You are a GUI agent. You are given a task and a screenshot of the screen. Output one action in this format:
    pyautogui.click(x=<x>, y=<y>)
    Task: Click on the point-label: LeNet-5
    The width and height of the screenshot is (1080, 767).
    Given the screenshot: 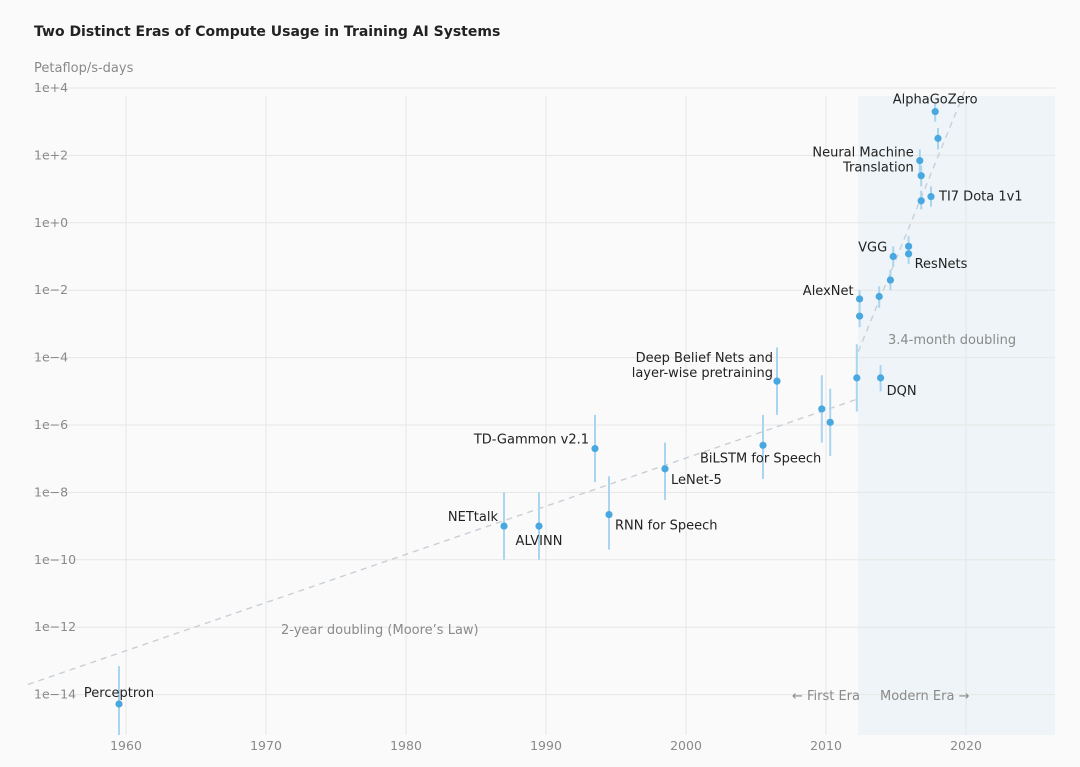 What is the action you would take?
    pyautogui.click(x=696, y=480)
    